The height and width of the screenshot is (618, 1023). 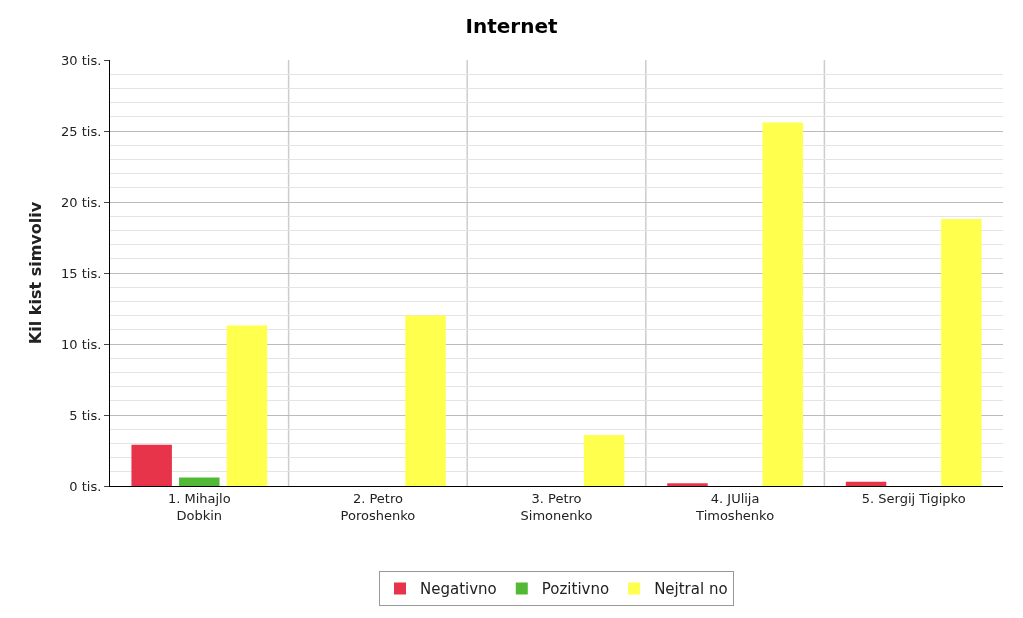 I want to click on y-tick-label: 15 tis., so click(x=81, y=273).